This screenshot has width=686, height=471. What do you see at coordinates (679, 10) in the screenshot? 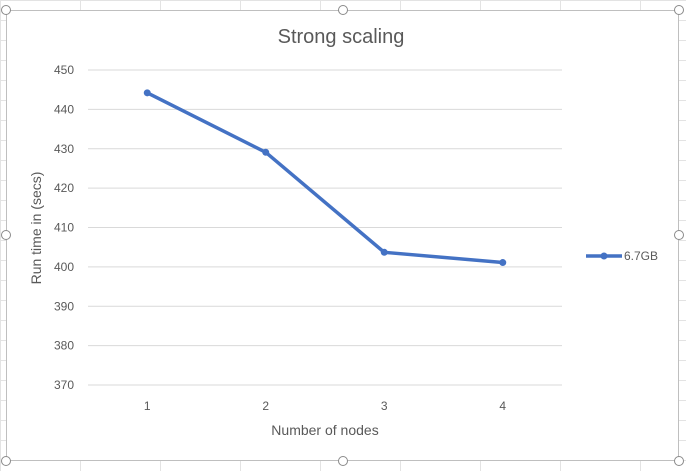
I see `resize-handle-top-right` at bounding box center [679, 10].